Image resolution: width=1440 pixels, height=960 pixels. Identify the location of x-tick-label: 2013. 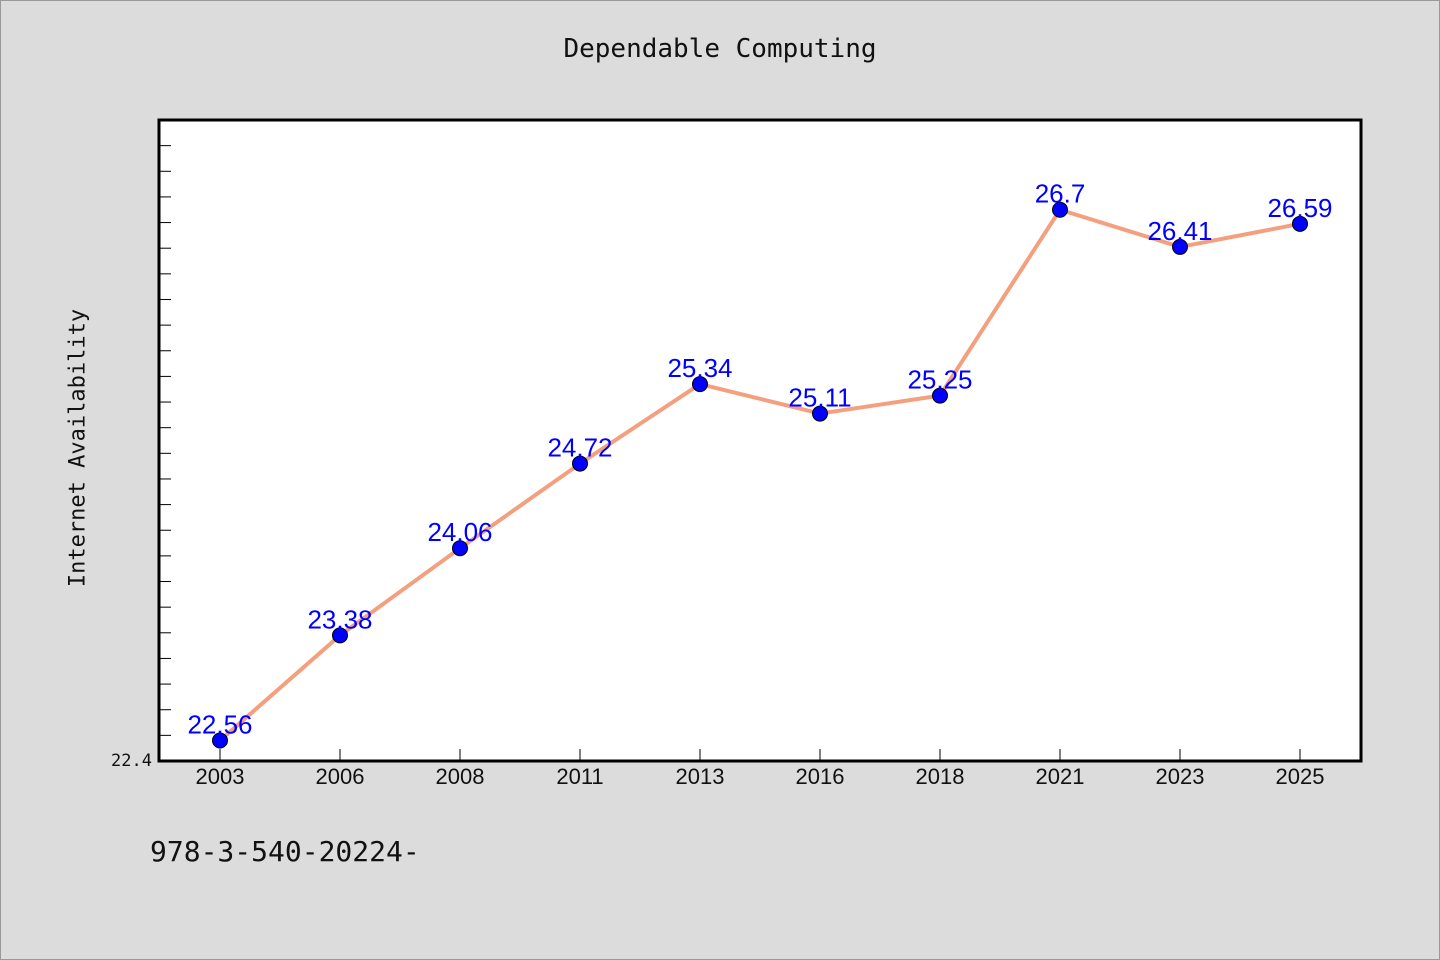
(700, 776).